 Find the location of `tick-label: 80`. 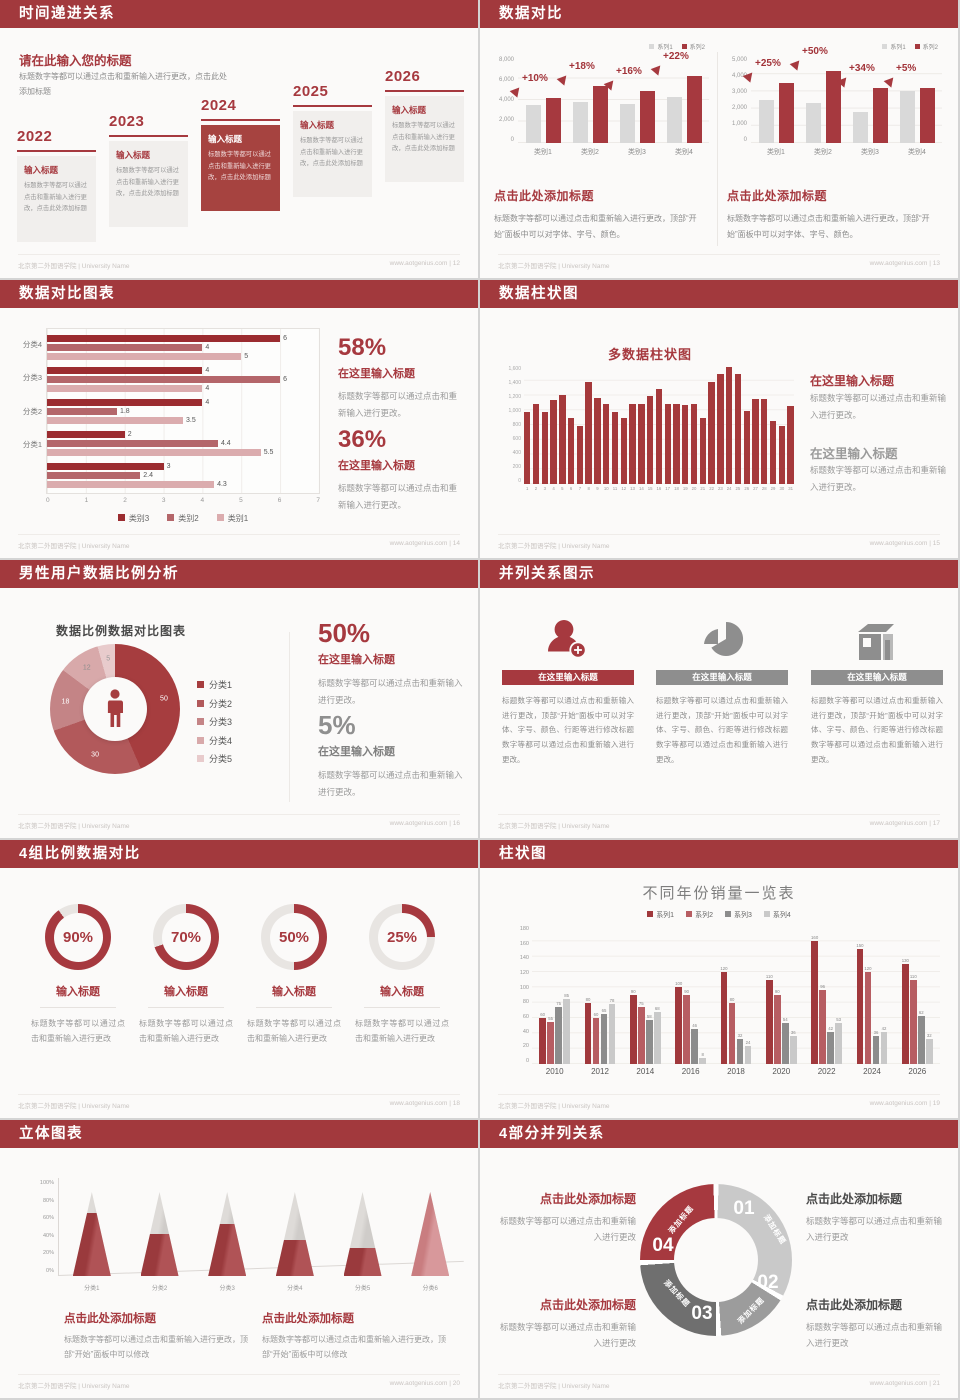

tick-label: 80 is located at coordinates (525, 1002).